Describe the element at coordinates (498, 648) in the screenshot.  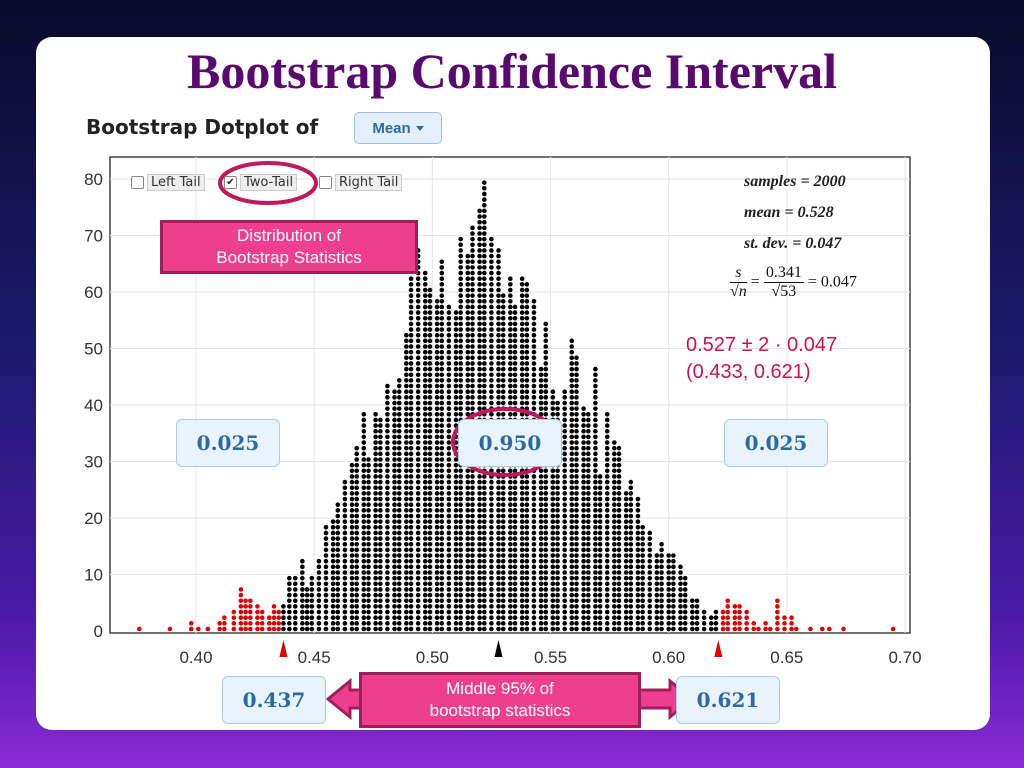
I see `mean-marker` at that location.